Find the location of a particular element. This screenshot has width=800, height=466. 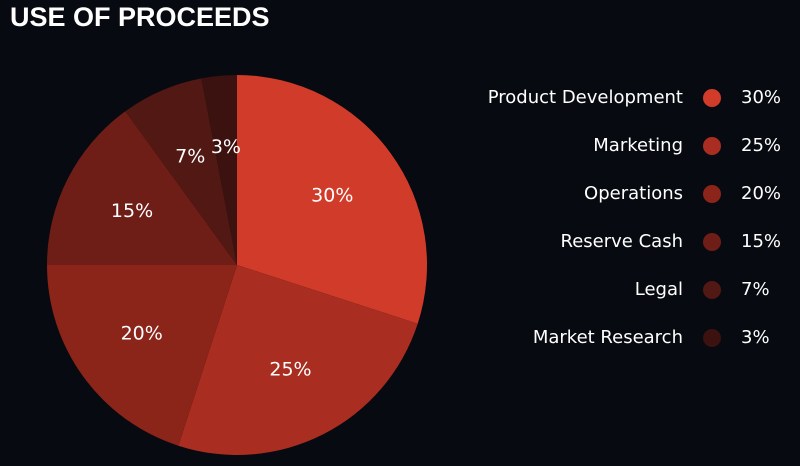

legend-label: Operations is located at coordinates (633, 193).